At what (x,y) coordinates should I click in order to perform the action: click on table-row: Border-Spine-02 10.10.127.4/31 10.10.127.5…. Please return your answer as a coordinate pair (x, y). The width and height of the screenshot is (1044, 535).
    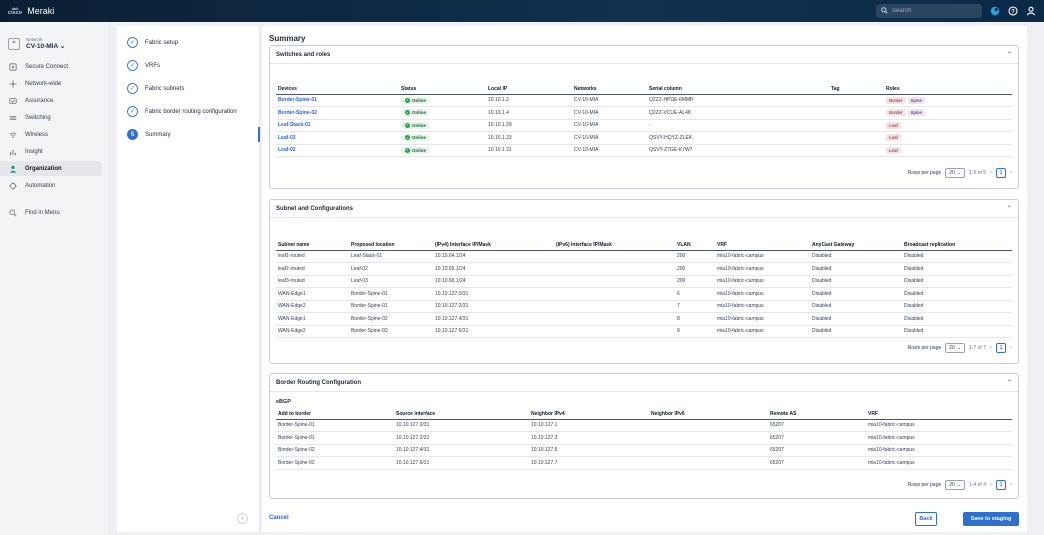
    Looking at the image, I should click on (644, 450).